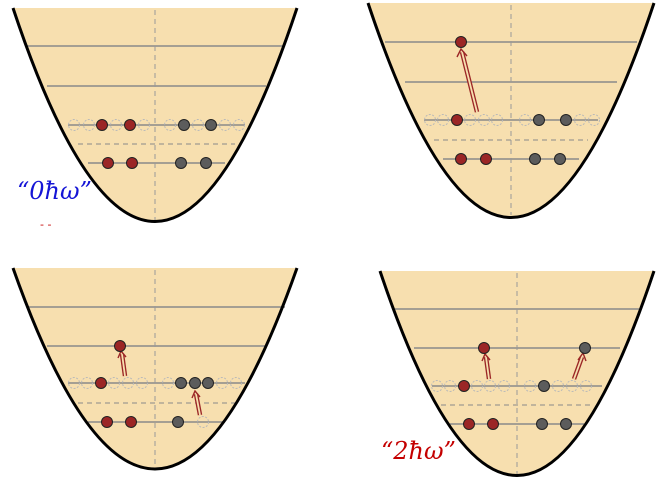 Image resolution: width=660 pixels, height=493 pixels. I want to click on label-two-hbar-omega: “2ħω”, so click(418, 451).